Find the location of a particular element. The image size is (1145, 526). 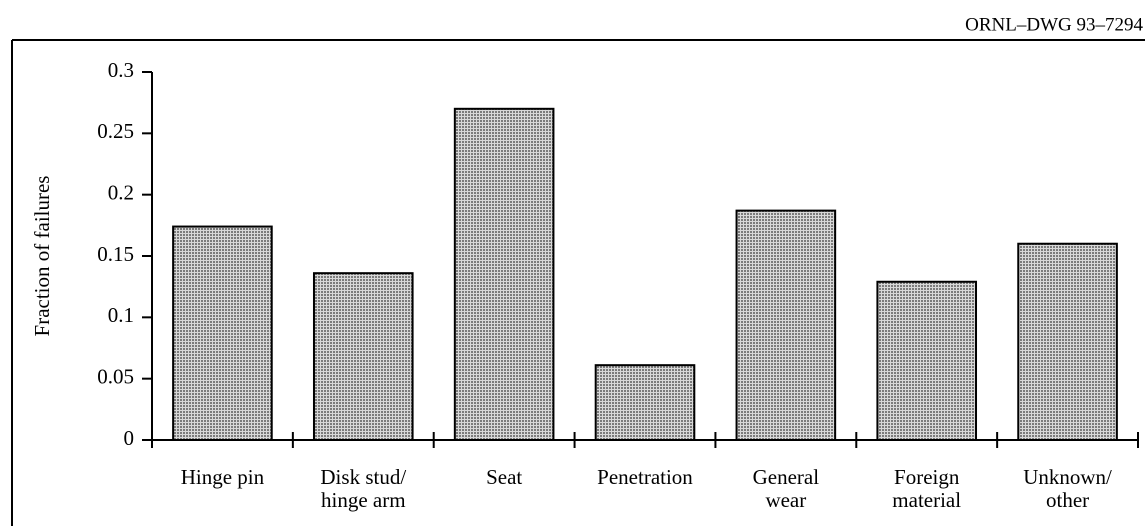

y-tick-label: 0.25 is located at coordinates (115, 131).